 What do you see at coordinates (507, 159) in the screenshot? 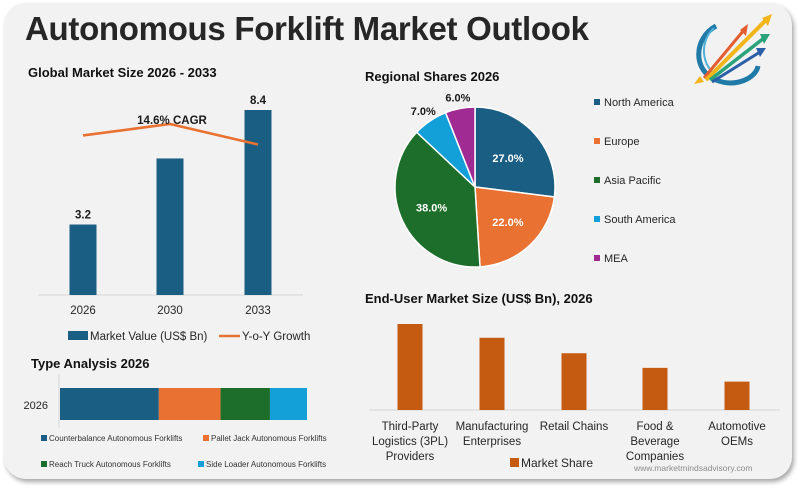
I see `pie-label-north-america: 27.0%` at bounding box center [507, 159].